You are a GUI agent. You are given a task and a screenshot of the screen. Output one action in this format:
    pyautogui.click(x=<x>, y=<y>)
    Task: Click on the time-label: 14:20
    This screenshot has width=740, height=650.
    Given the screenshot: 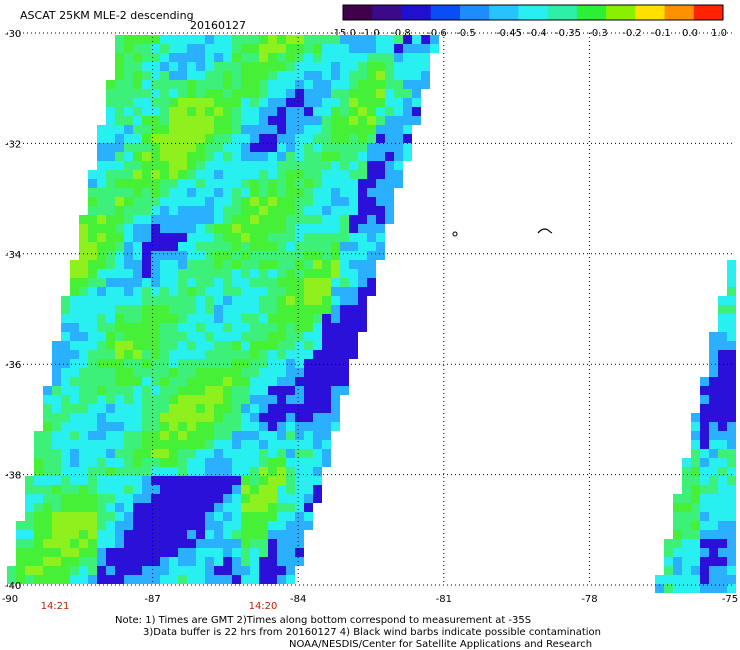 What is the action you would take?
    pyautogui.click(x=263, y=606)
    